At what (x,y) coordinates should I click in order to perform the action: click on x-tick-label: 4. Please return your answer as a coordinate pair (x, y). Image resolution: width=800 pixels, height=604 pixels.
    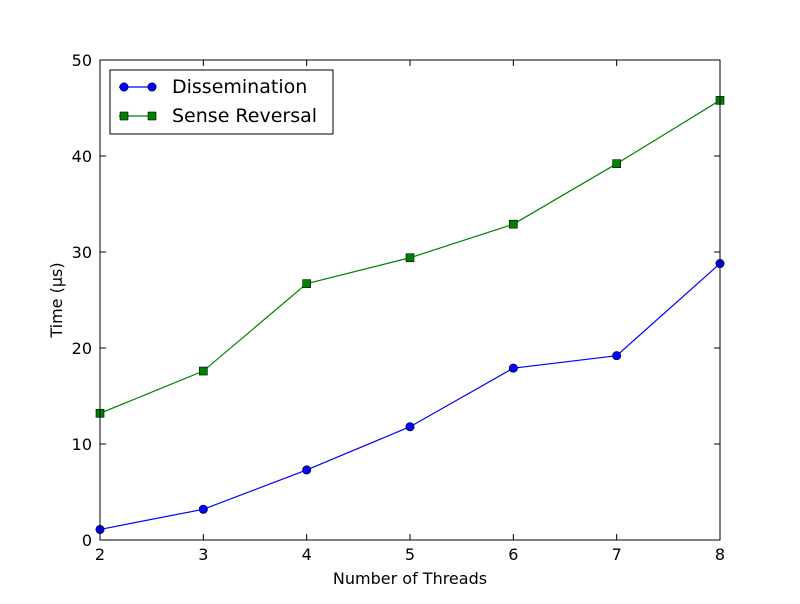
    Looking at the image, I should click on (307, 554).